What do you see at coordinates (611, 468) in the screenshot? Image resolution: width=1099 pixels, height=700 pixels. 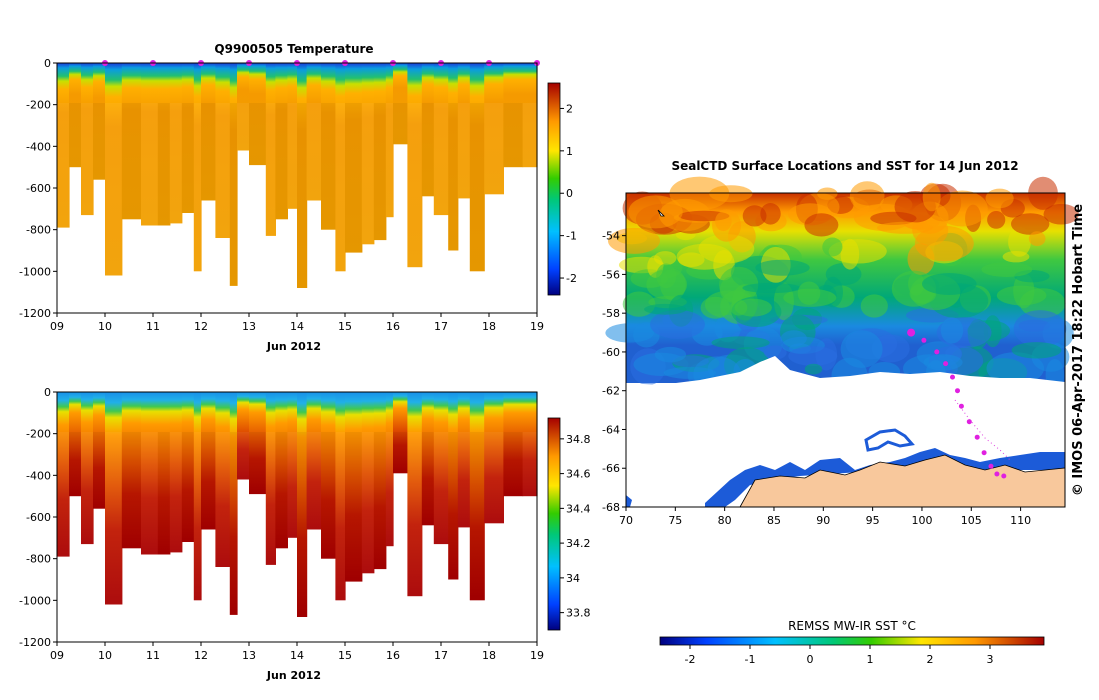 I see `map-y-tick-label: -66` at bounding box center [611, 468].